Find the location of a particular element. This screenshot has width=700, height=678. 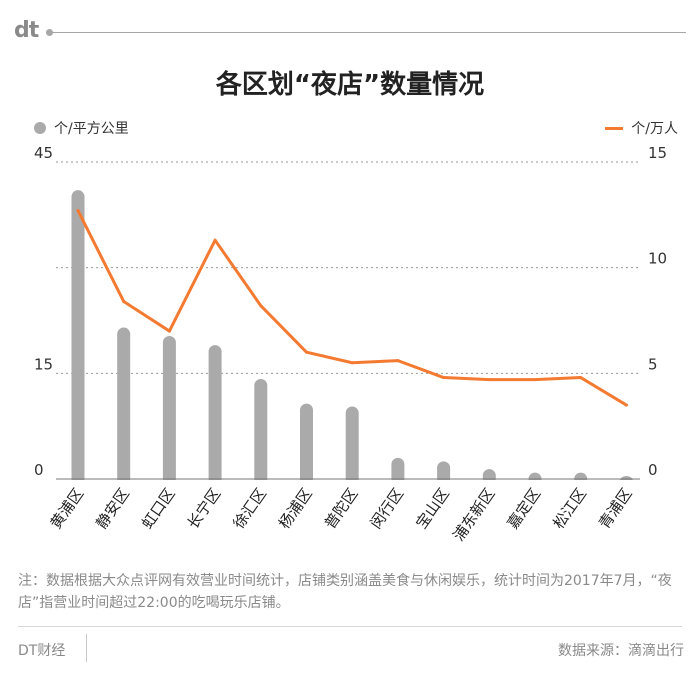

category-label: 松江区 is located at coordinates (569, 508).